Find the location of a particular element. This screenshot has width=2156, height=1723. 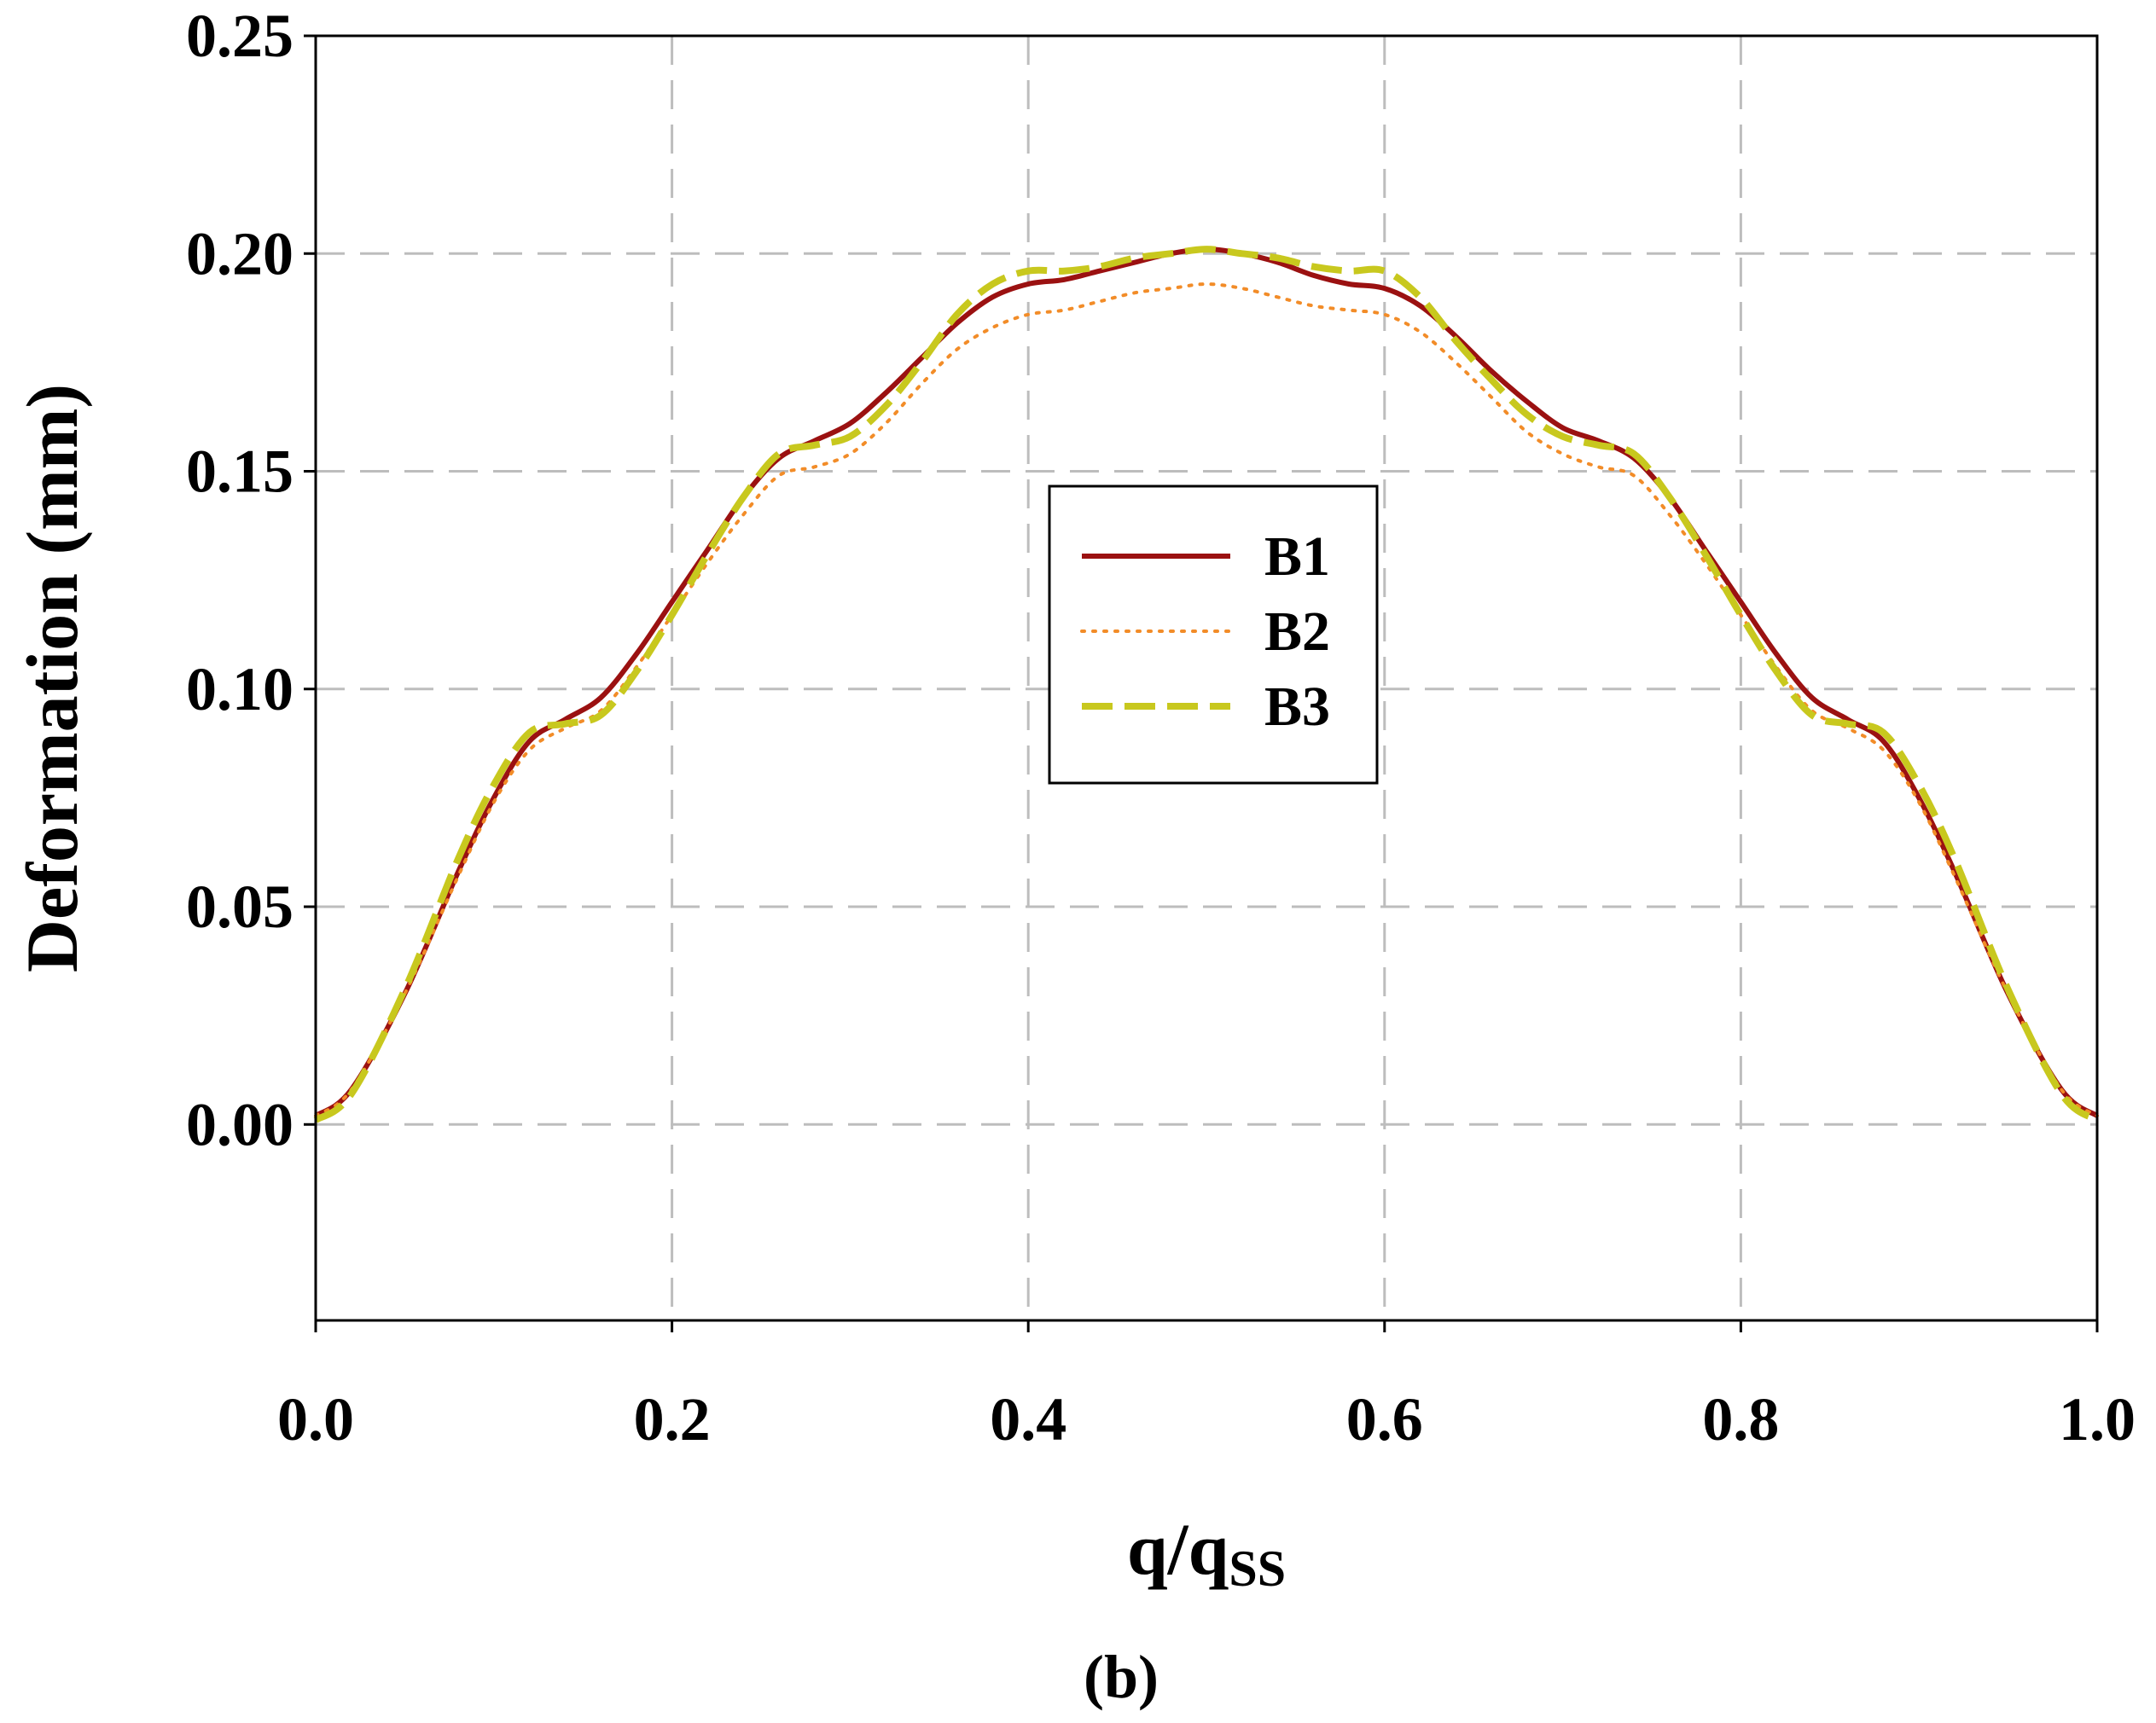

y-tick-label: 0.00 is located at coordinates (239, 1124).